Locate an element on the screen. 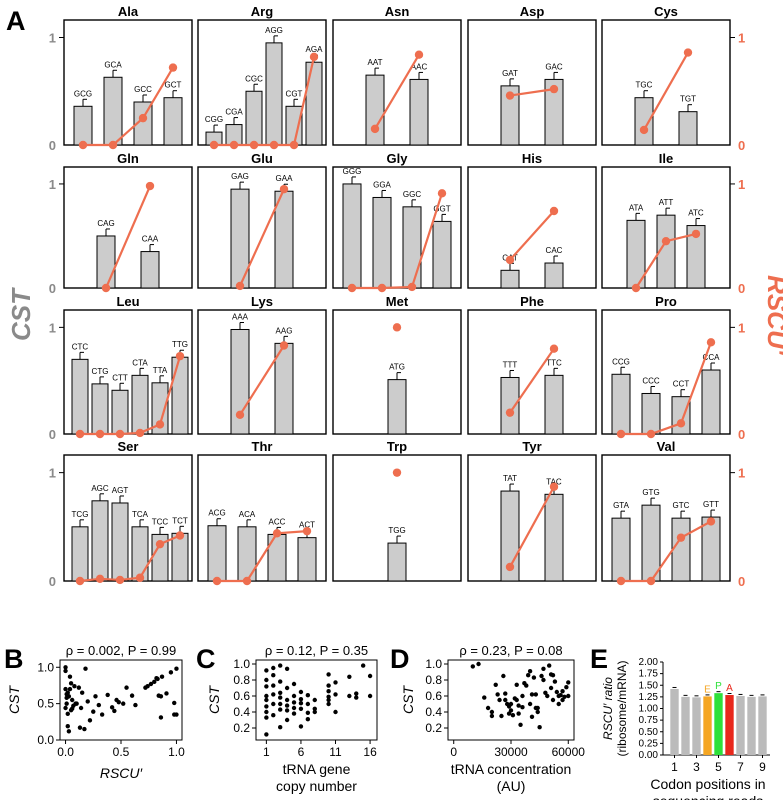 The height and width of the screenshot is (800, 783). codon-label: AGA is located at coordinates (315, 49).